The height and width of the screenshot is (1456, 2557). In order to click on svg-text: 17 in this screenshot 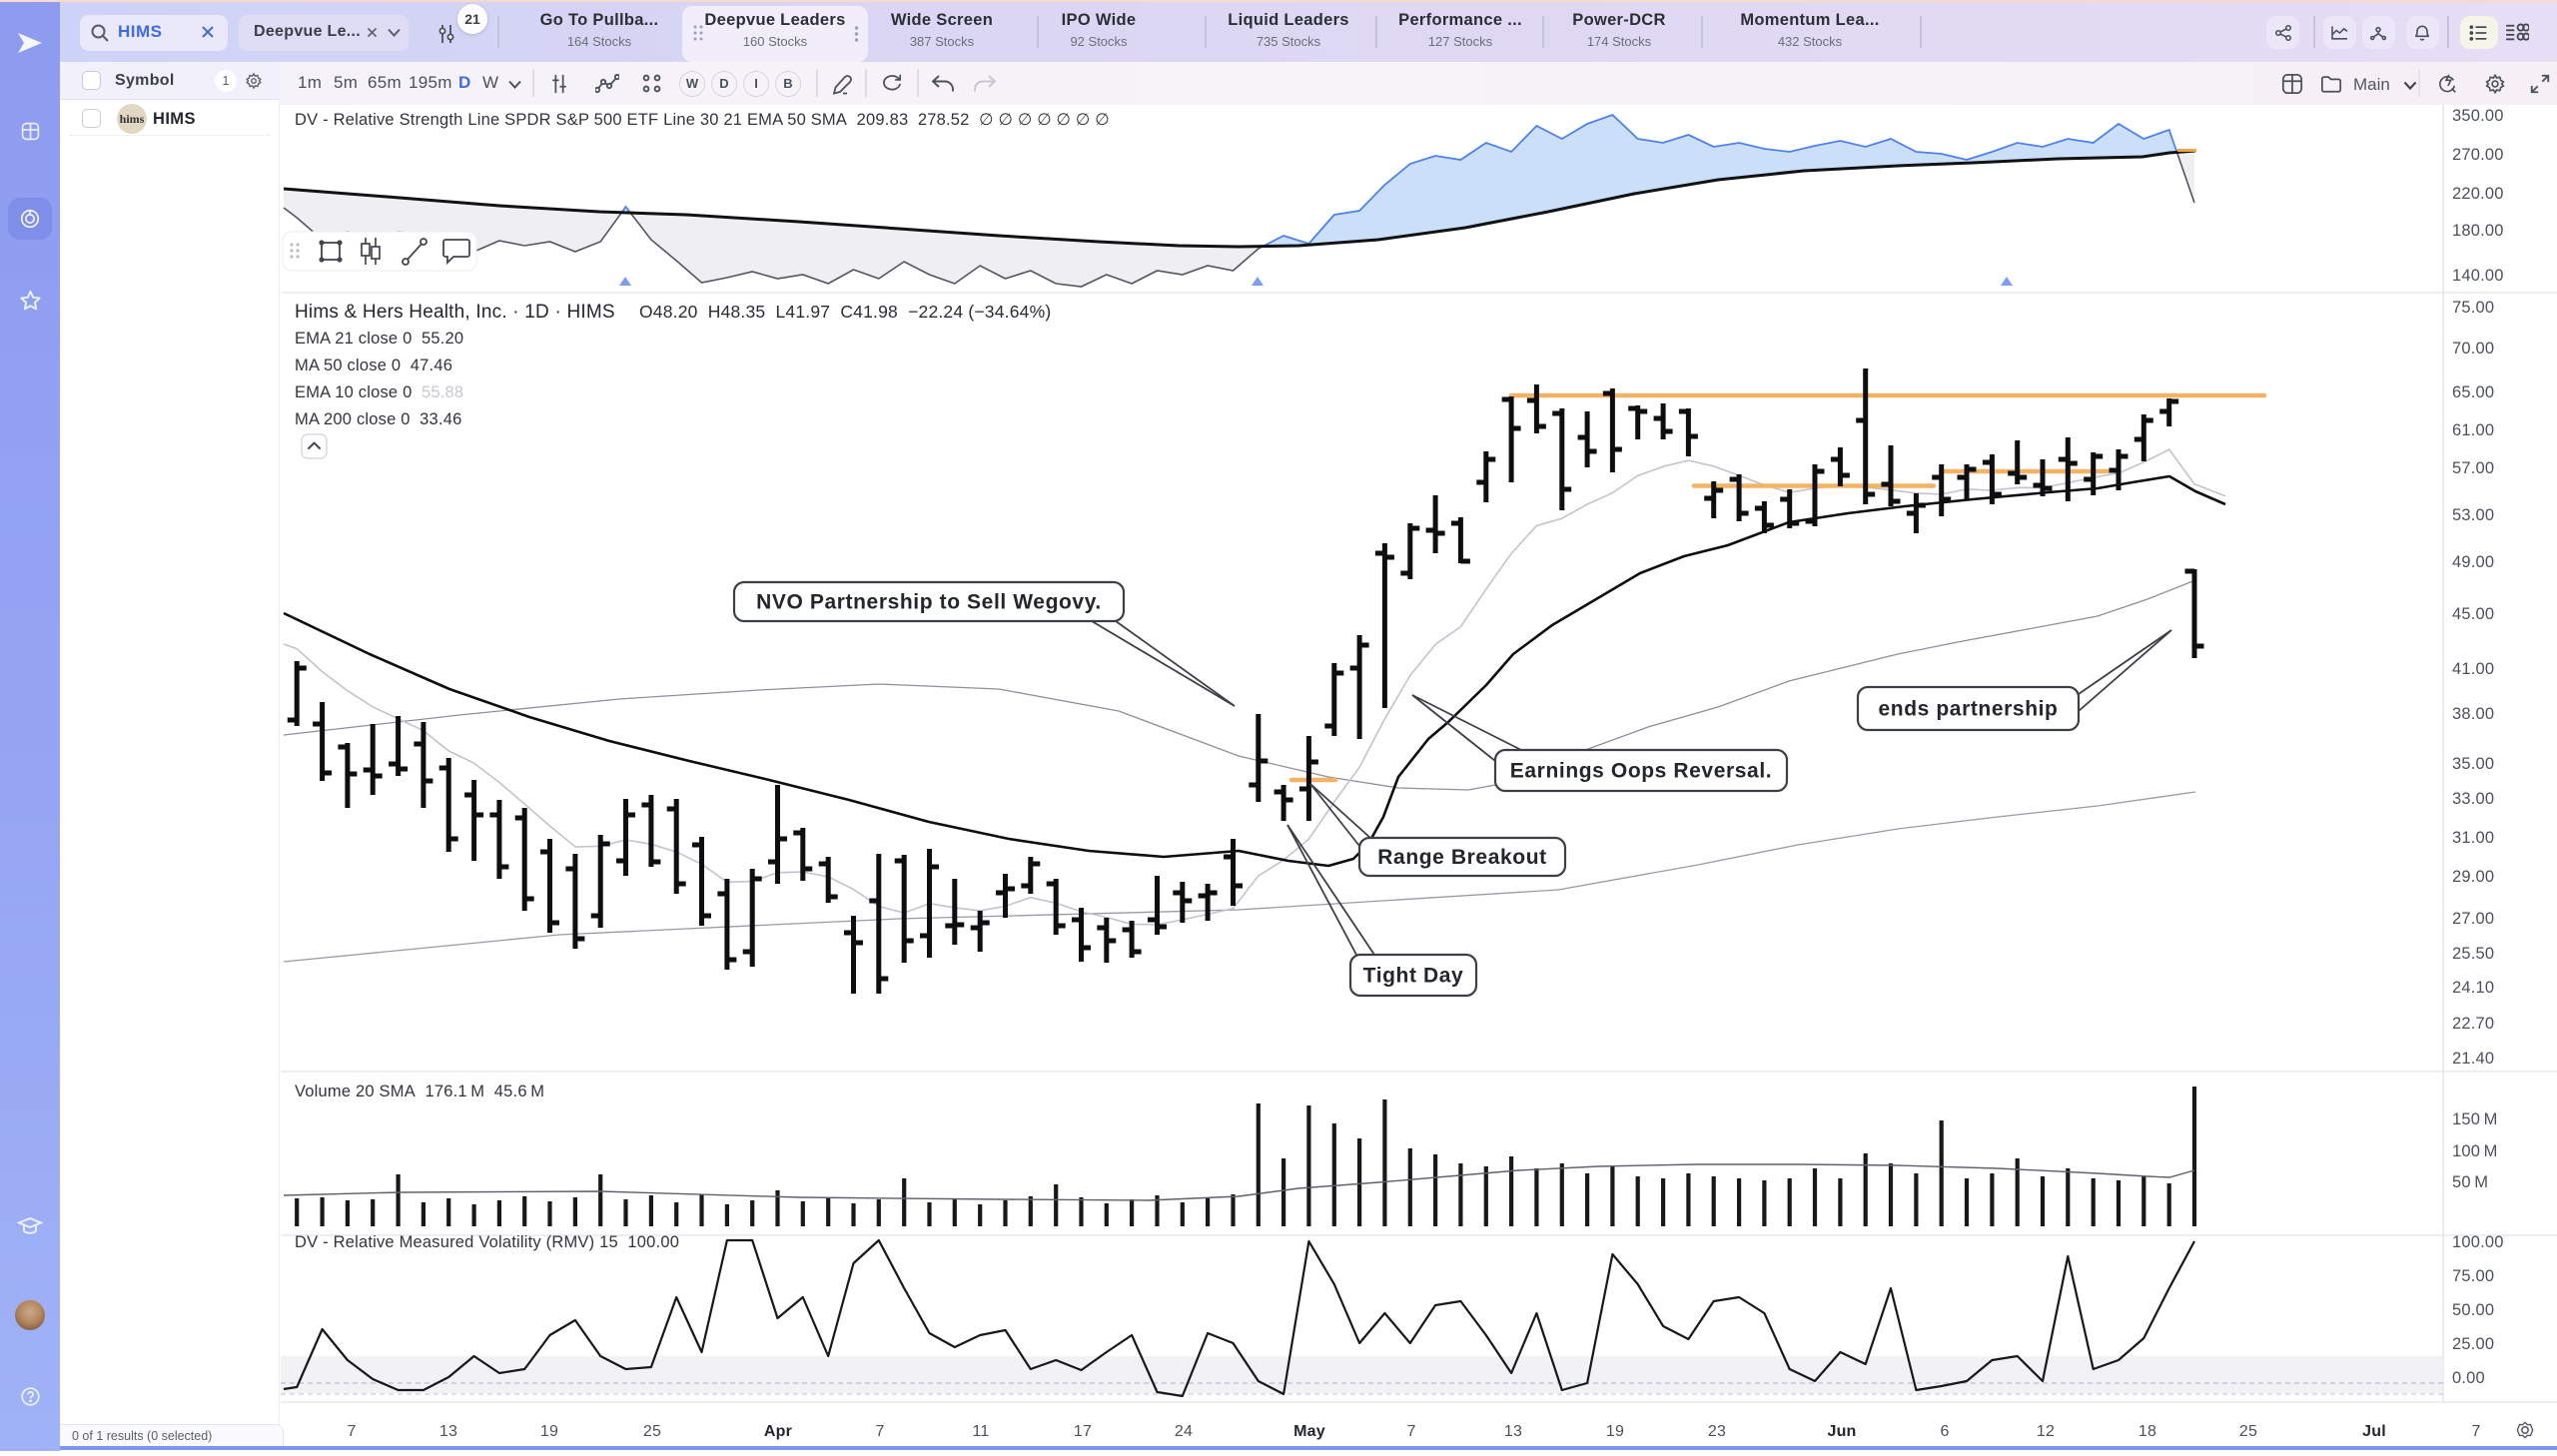, I will do `click(1083, 1431)`.